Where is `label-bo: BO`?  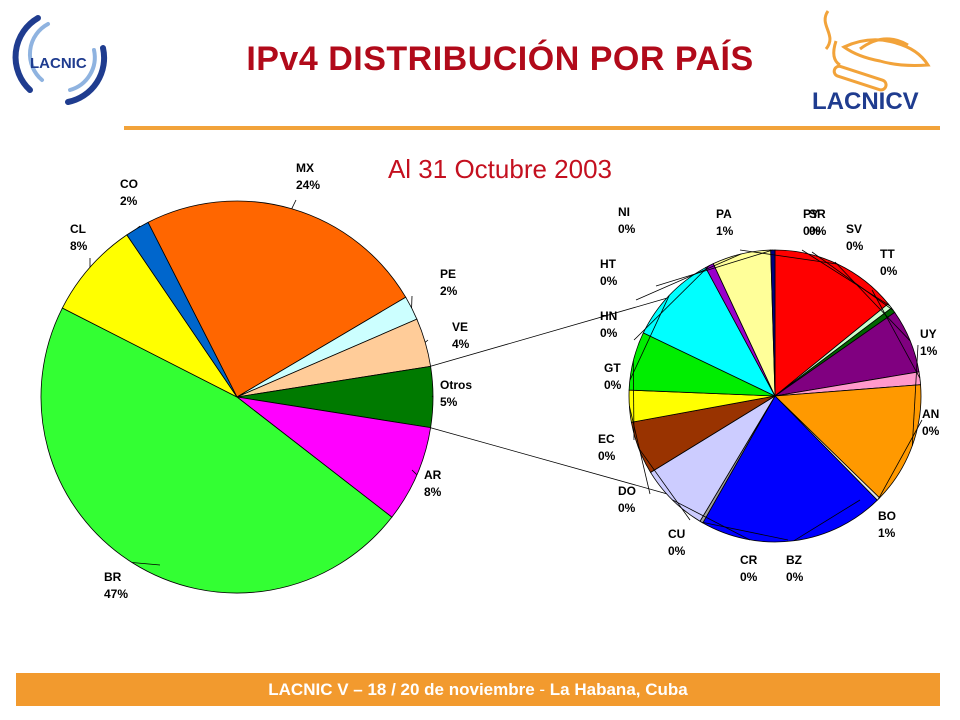 label-bo: BO is located at coordinates (887, 516).